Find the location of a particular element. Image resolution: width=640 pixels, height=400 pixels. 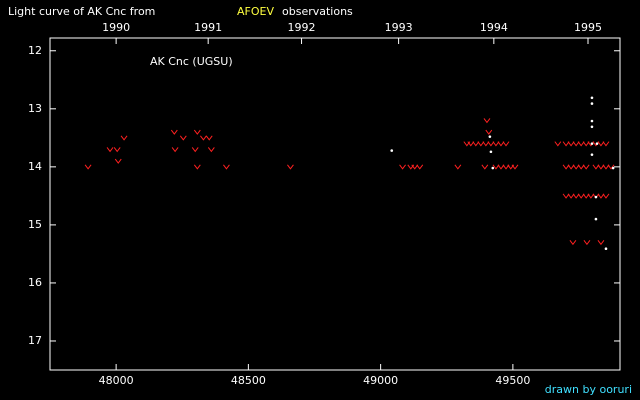

x2-tick-label: 1995 is located at coordinates (588, 27).